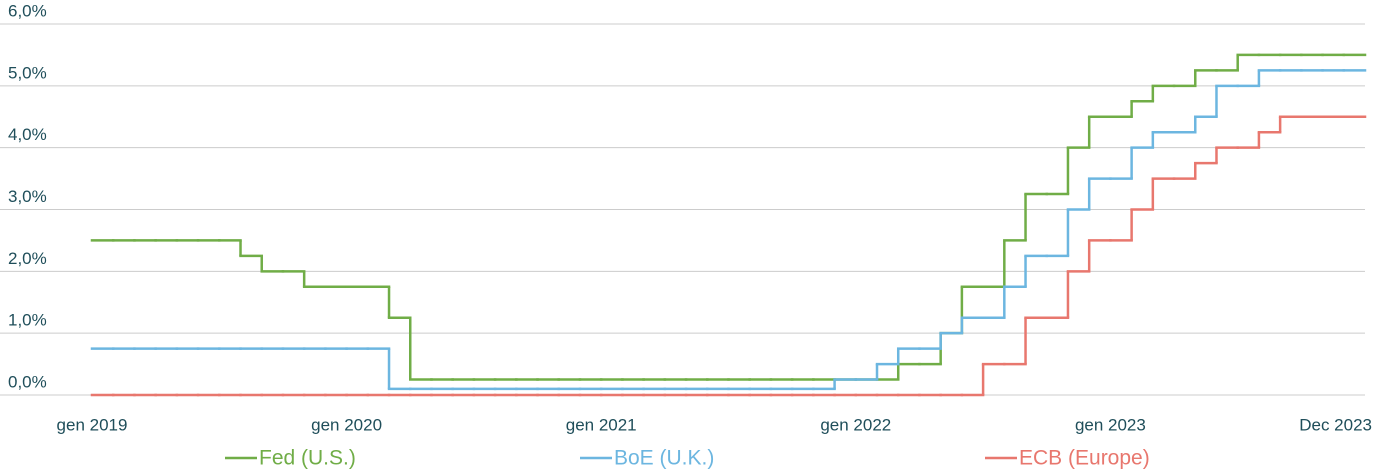  What do you see at coordinates (1084, 458) in the screenshot?
I see `legend-label: ECB (Europe)` at bounding box center [1084, 458].